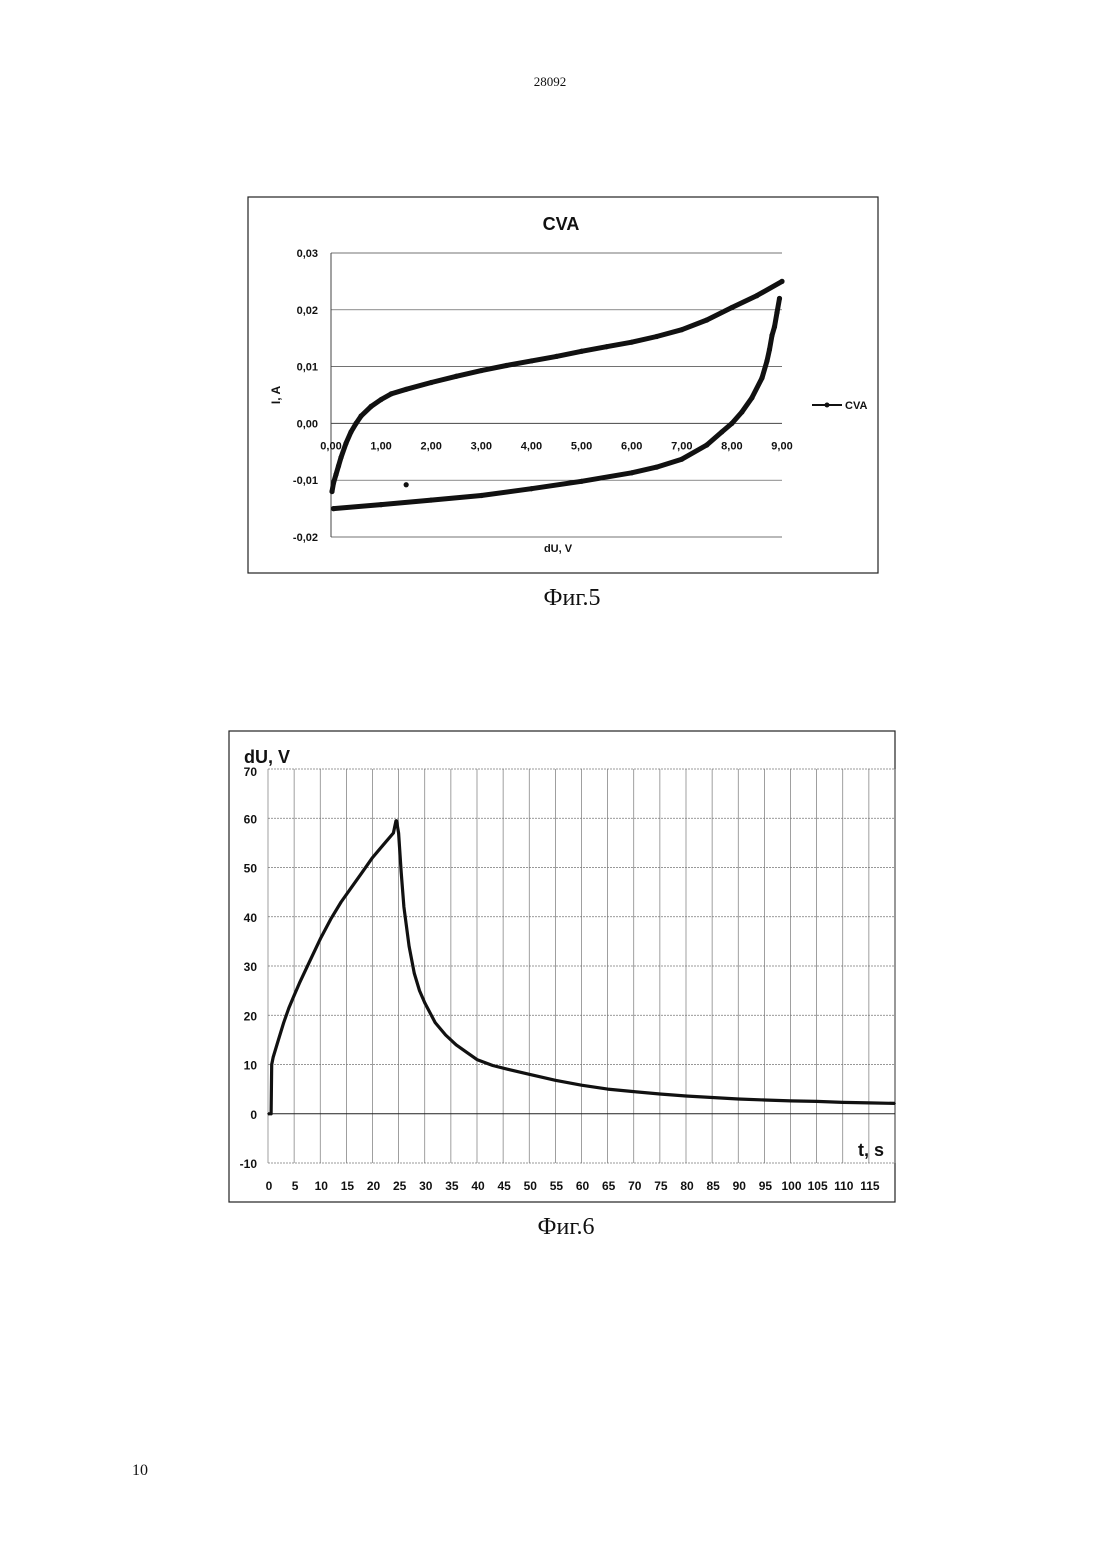 The image size is (1100, 1556). What do you see at coordinates (870, 1186) in the screenshot?
I see `x-tick-label: 115` at bounding box center [870, 1186].